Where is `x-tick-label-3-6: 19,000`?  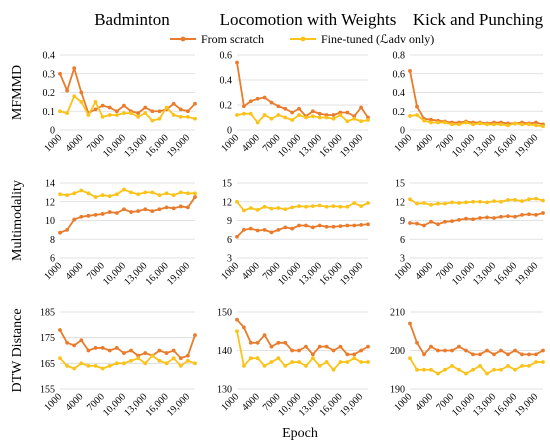
x-tick-label-3-6: 19,000 is located at coordinates (178, 273).